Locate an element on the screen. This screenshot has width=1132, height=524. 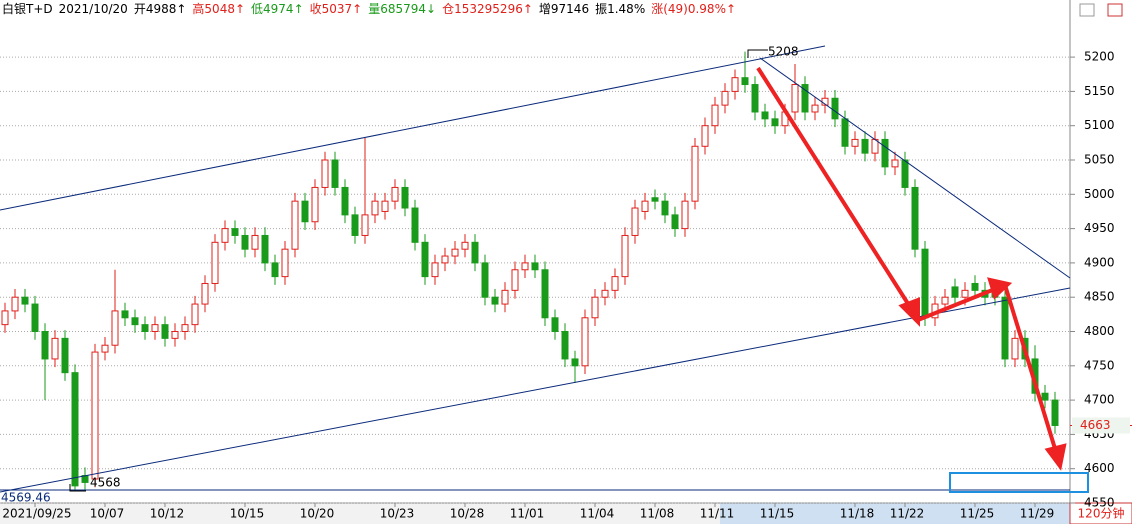
x-tick-label: 10/28 is located at coordinates (467, 514).